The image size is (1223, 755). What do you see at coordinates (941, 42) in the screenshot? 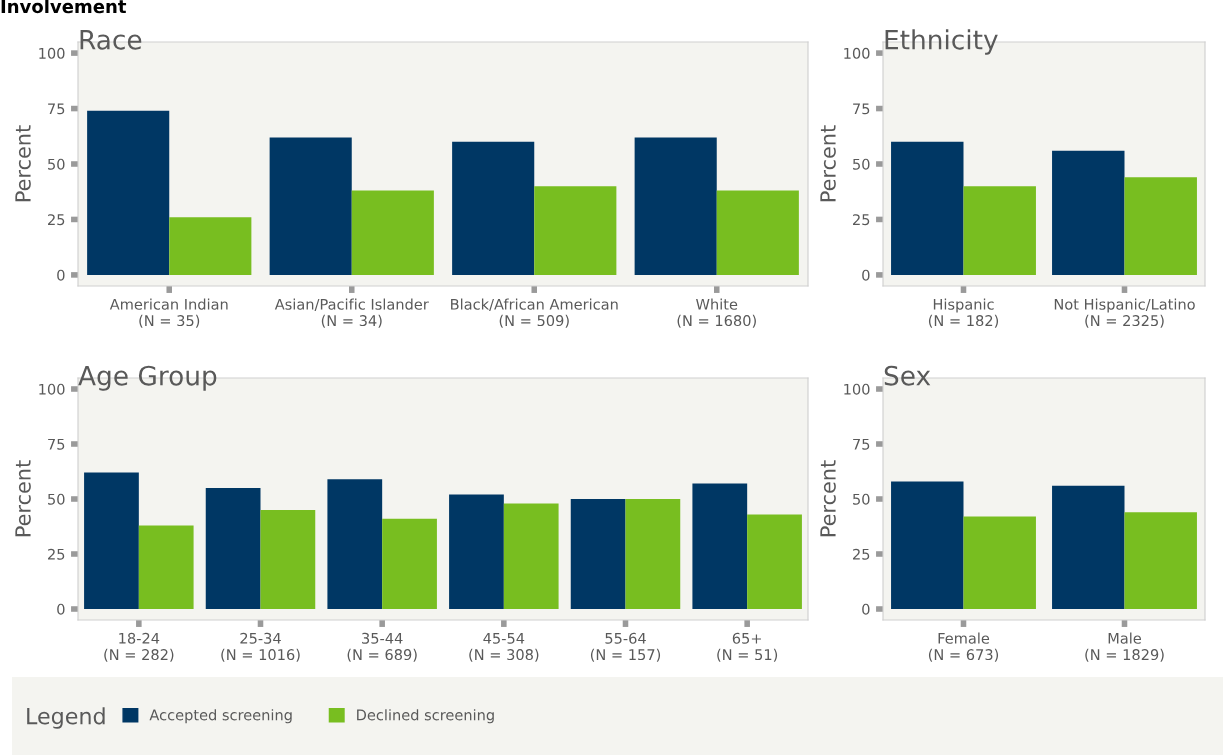
I see `chart-title: Ethnicity` at bounding box center [941, 42].